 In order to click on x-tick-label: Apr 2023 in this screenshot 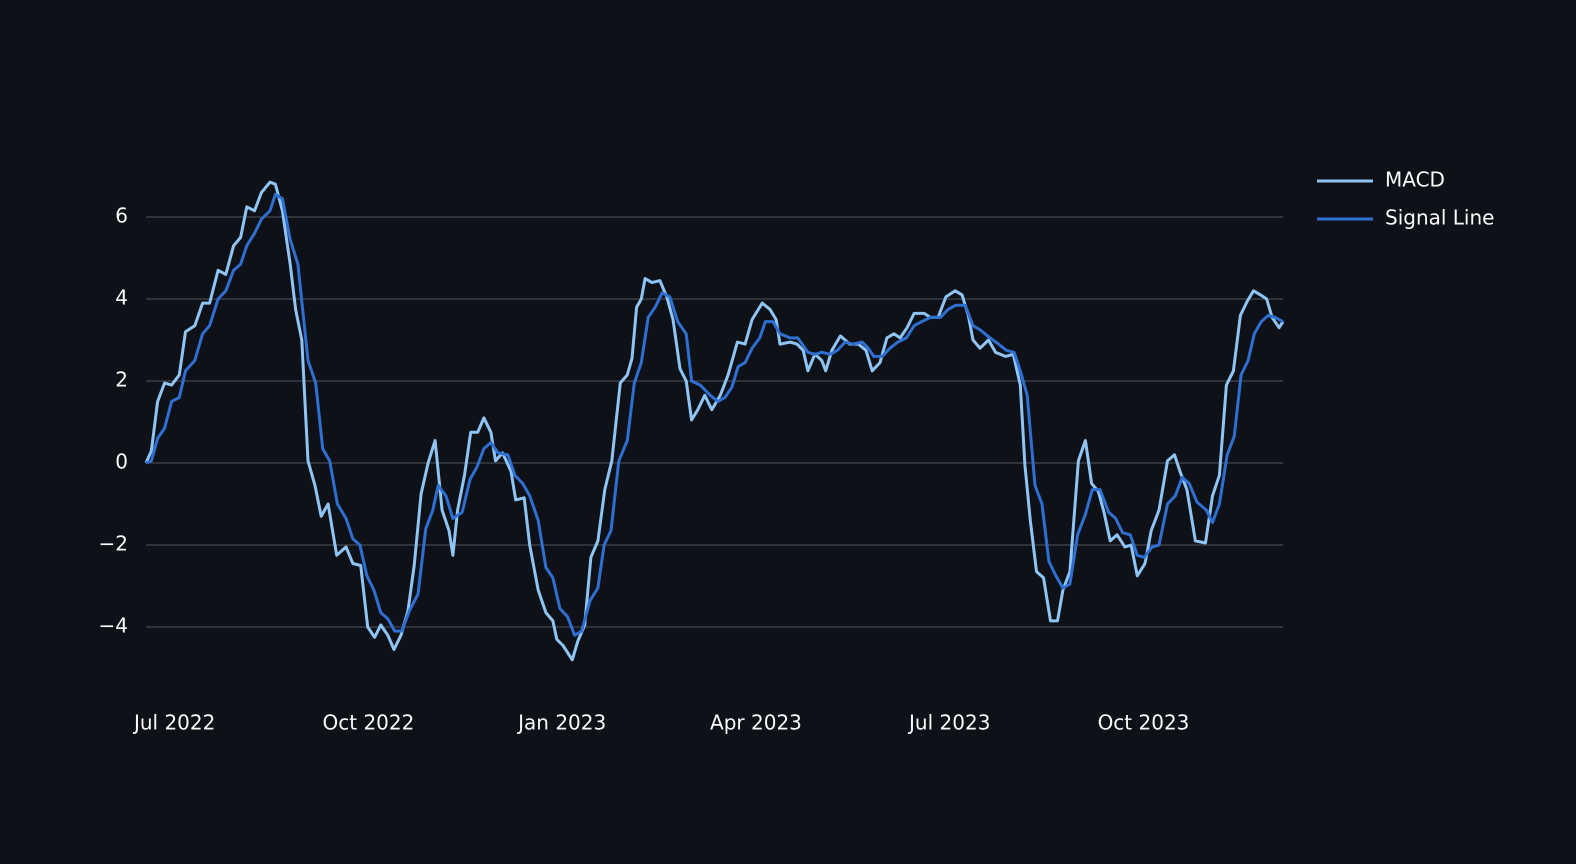, I will do `click(756, 723)`.